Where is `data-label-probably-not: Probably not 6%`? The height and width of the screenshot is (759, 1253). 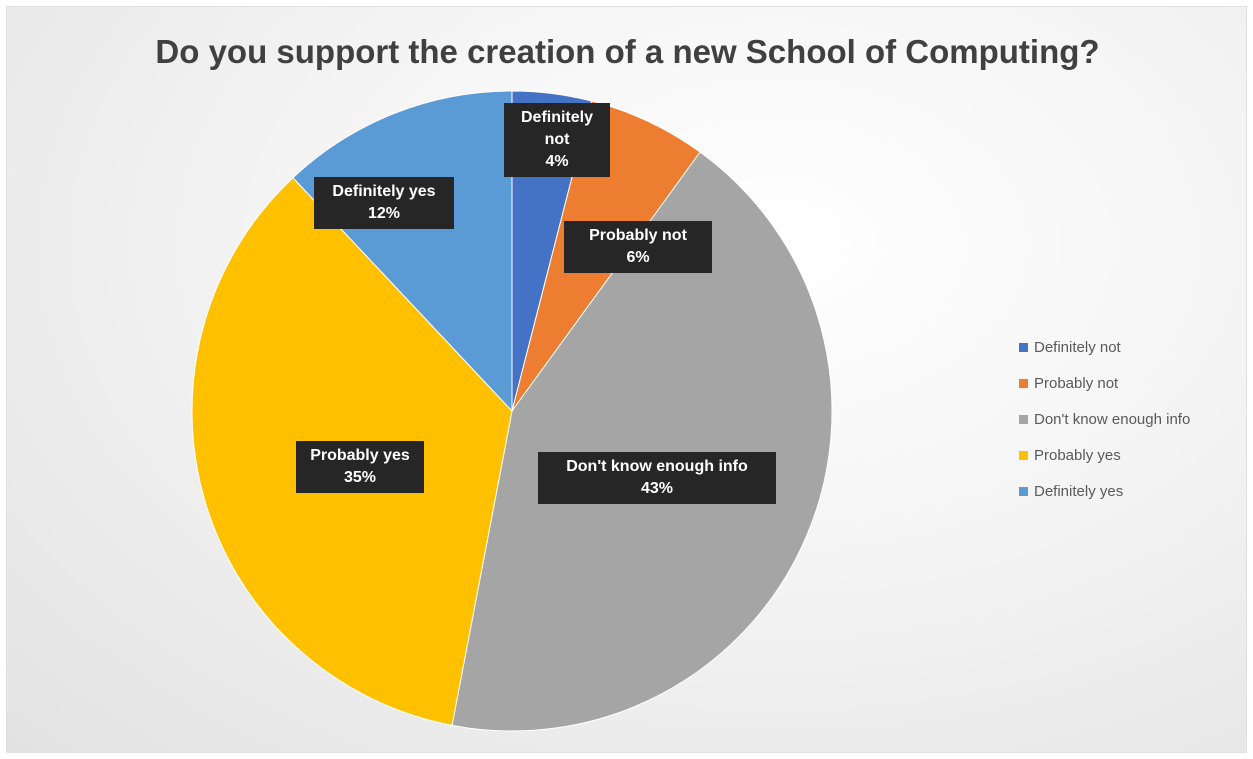 data-label-probably-not: Probably not 6% is located at coordinates (638, 247).